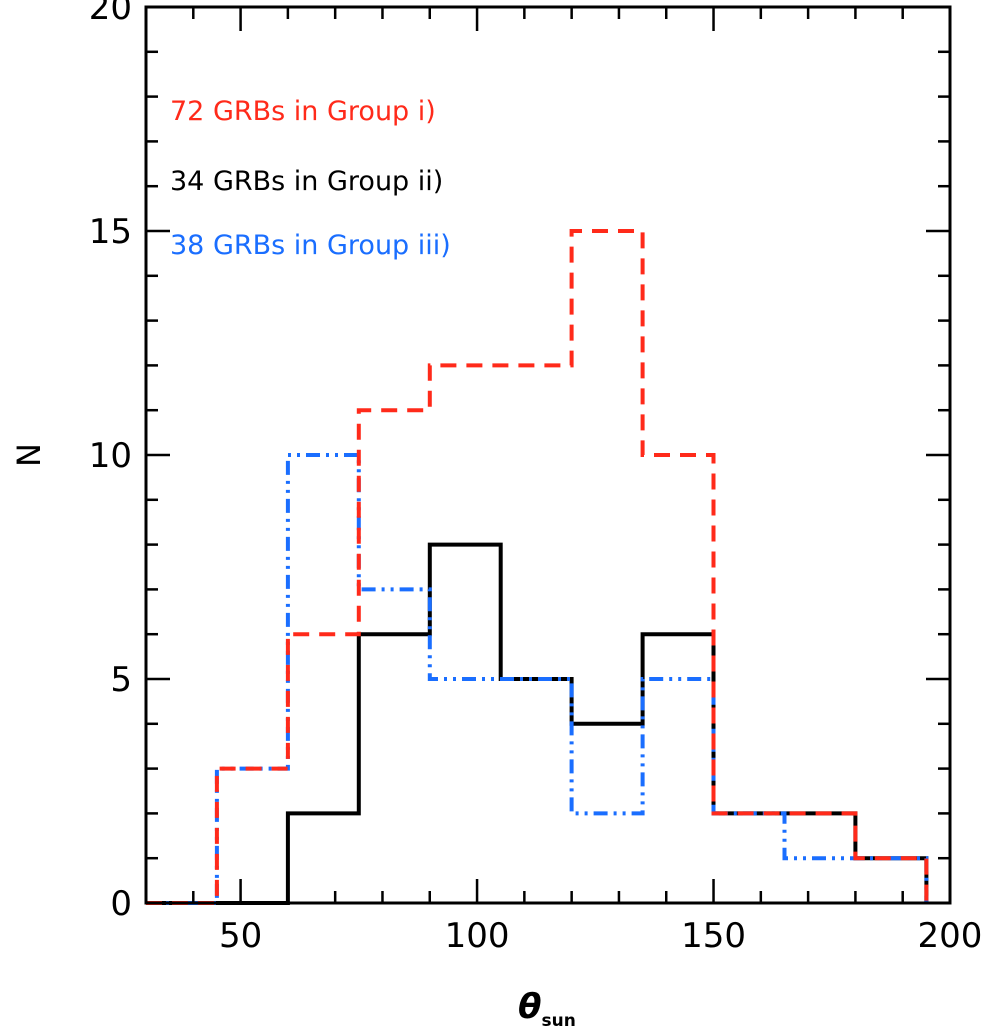 Image resolution: width=997 pixels, height=1030 pixels. I want to click on y-tick-label: 20, so click(110, 14).